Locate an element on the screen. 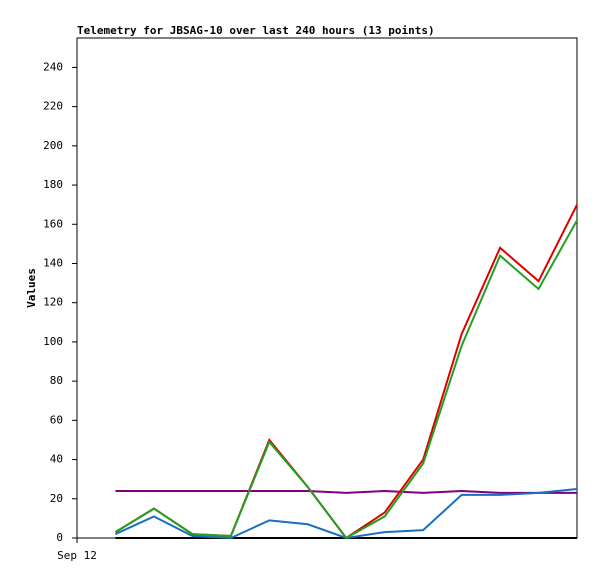  y-tick-label: 200 is located at coordinates (53, 145).